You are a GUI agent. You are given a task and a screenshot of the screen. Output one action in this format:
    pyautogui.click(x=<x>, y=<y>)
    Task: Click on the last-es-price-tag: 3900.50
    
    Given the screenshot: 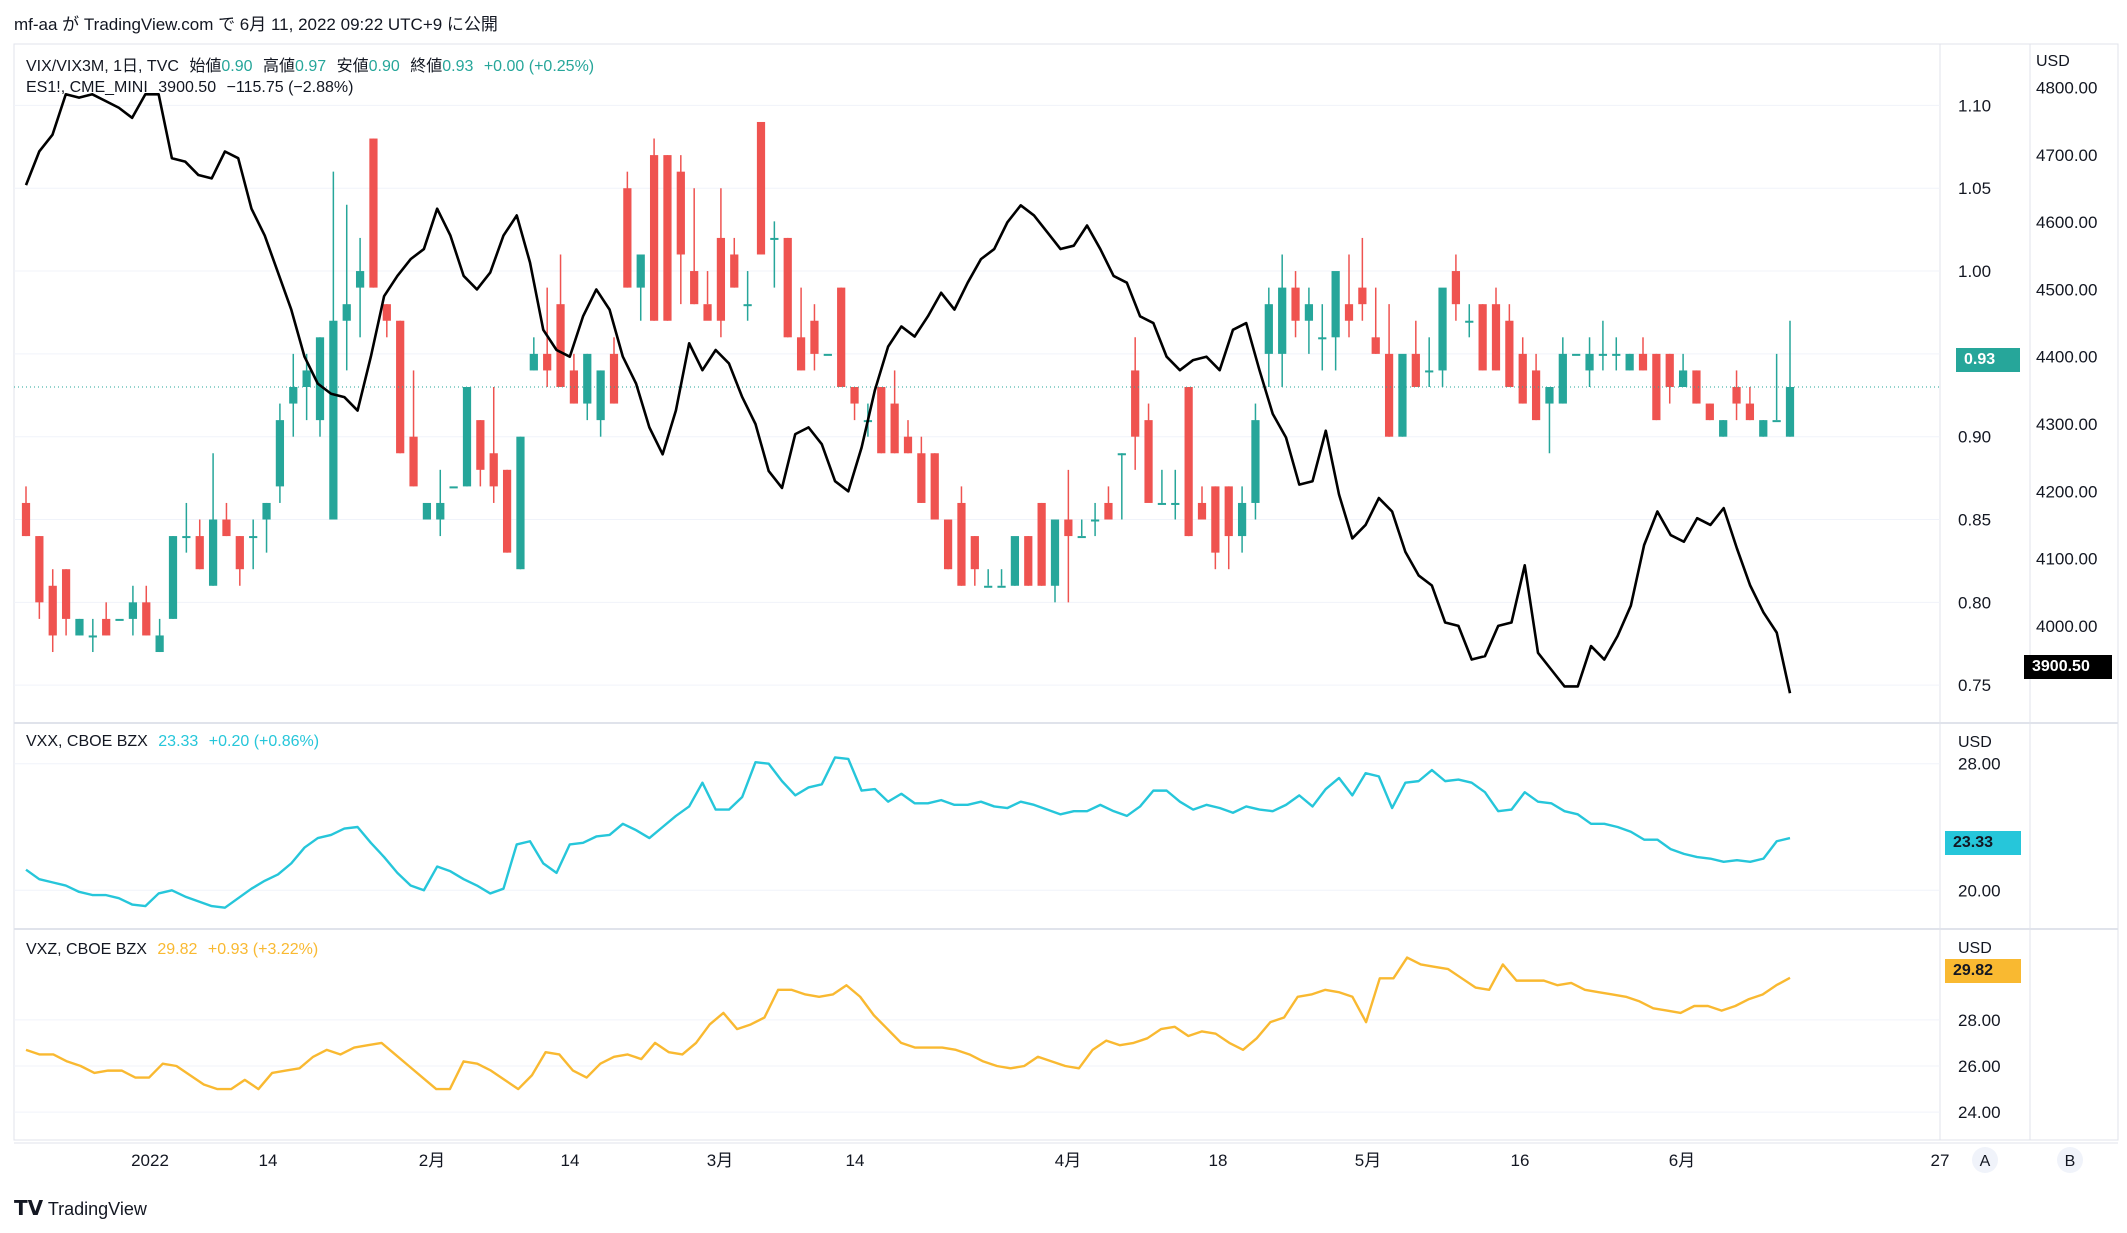 What is the action you would take?
    pyautogui.click(x=2068, y=667)
    